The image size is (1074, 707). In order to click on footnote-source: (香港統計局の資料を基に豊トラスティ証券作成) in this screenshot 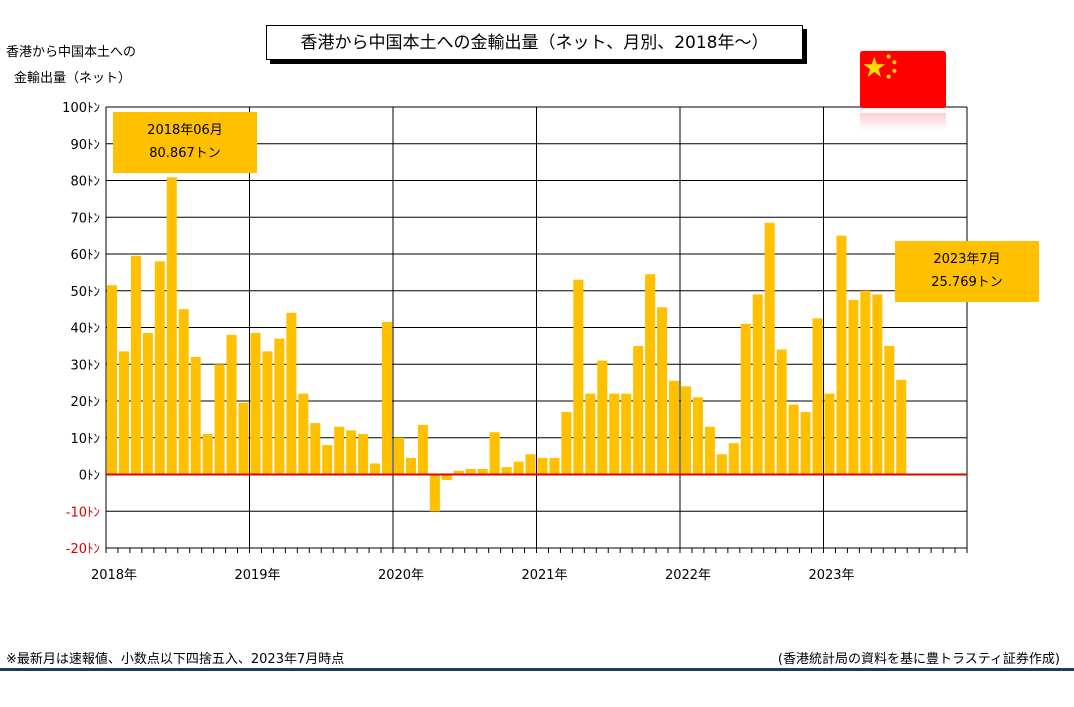, I will do `click(918, 659)`.